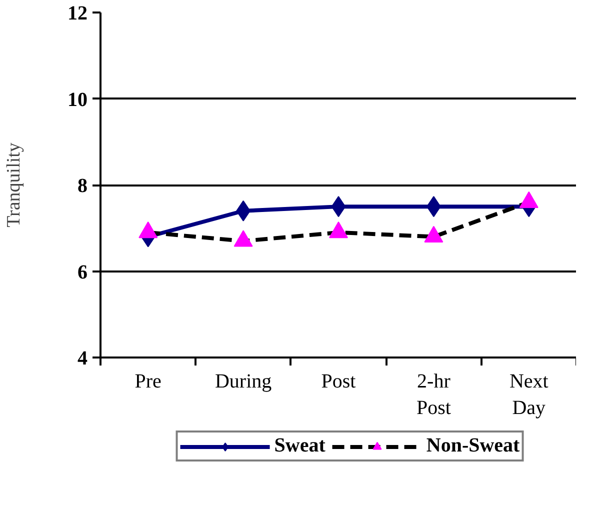  Describe the element at coordinates (83, 186) in the screenshot. I see `y-tick-label: 8` at that location.